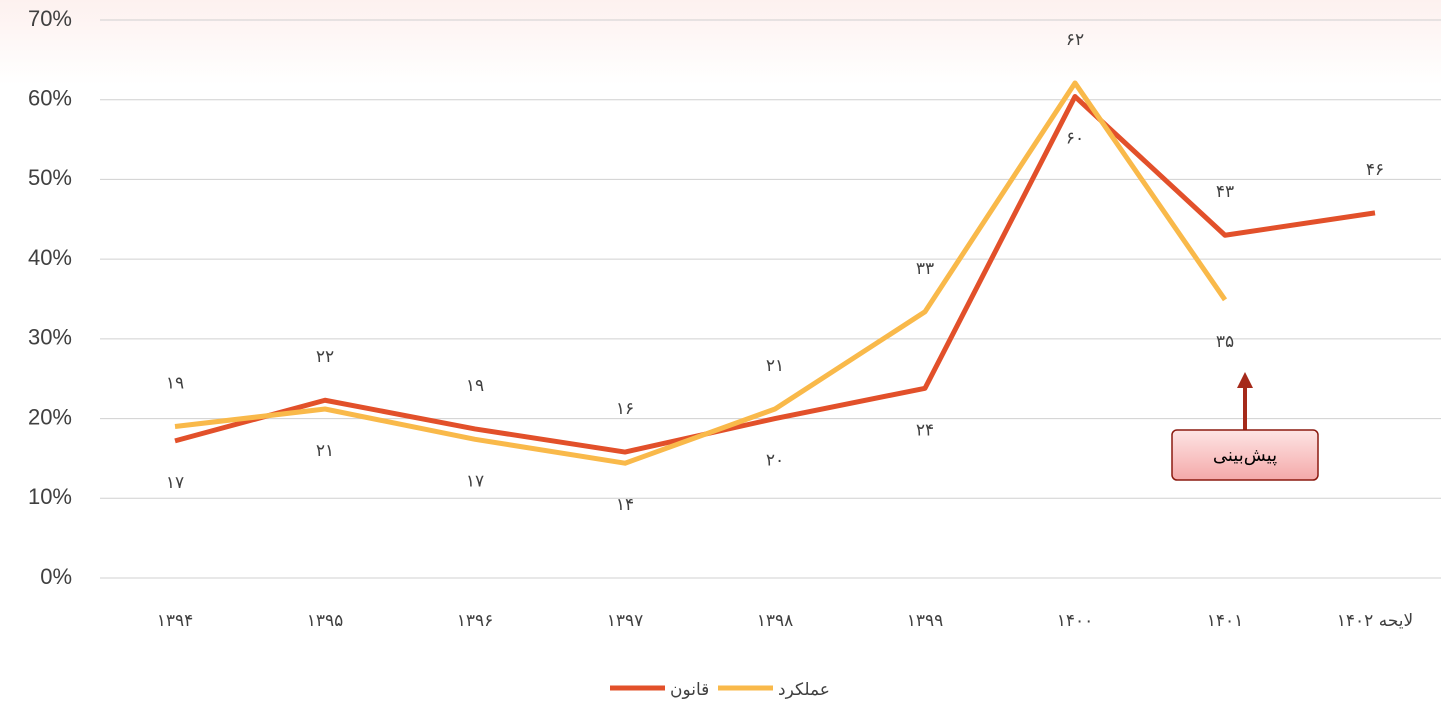  I want to click on x-tick-label: ۱۳۹۵, so click(325, 621).